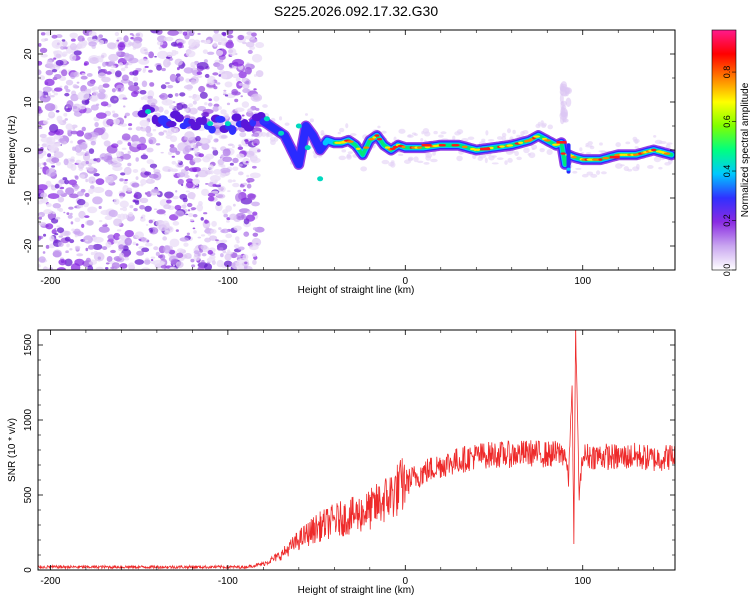 This screenshot has width=750, height=600. I want to click on y-tick-label: 1500, so click(28, 344).